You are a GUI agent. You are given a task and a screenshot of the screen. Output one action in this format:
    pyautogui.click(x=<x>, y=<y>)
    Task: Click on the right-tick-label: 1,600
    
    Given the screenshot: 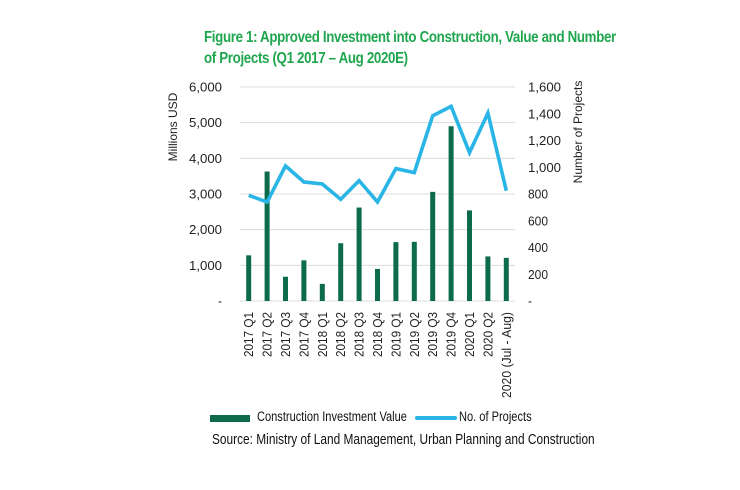 What is the action you would take?
    pyautogui.click(x=544, y=87)
    